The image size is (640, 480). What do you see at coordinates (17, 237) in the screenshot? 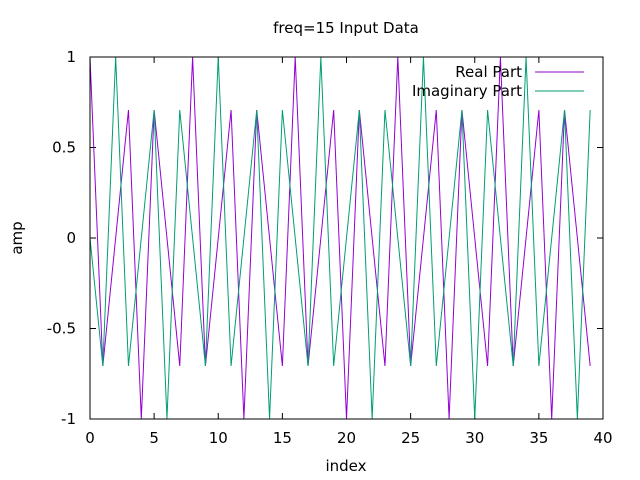
I see `y-axis-label: amp` at bounding box center [17, 237].